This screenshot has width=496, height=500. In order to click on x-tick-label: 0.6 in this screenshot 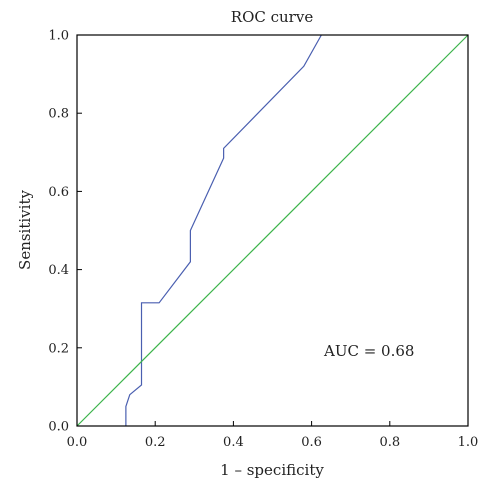, I will do `click(311, 442)`.